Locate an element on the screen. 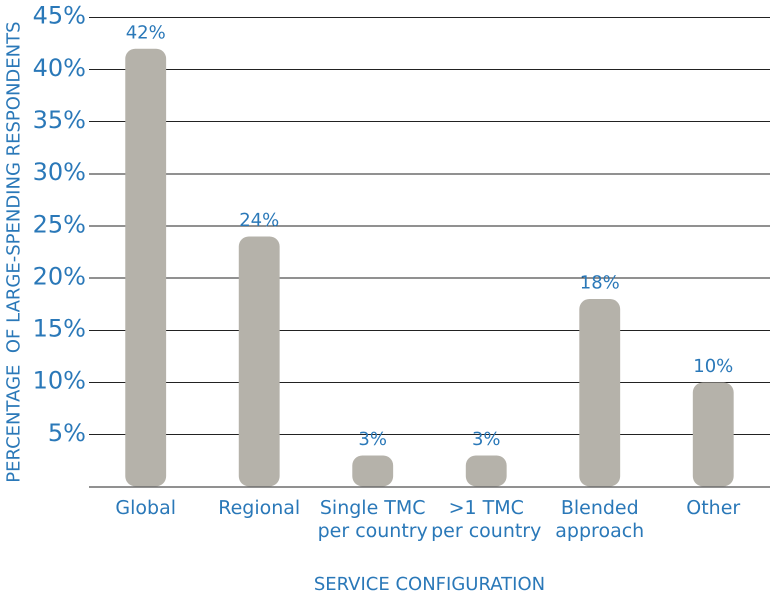 Image resolution: width=775 pixels, height=600 pixels. y-tick-label: 15% is located at coordinates (59, 328).